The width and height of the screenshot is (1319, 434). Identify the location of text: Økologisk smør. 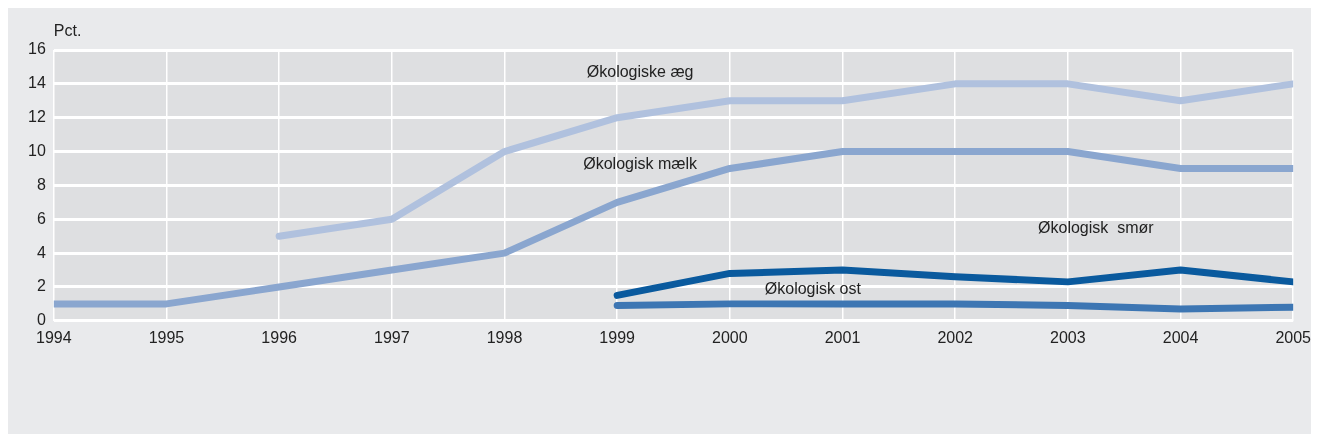
(1096, 228).